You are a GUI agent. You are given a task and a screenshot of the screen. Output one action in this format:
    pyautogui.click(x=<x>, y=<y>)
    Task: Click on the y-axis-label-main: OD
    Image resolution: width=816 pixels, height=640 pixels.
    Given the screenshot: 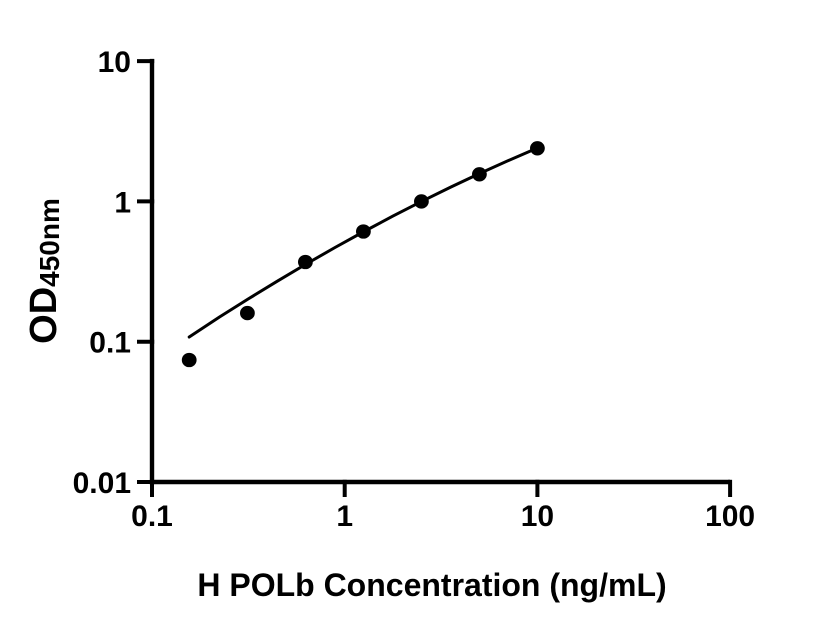 What is the action you would take?
    pyautogui.click(x=44, y=315)
    